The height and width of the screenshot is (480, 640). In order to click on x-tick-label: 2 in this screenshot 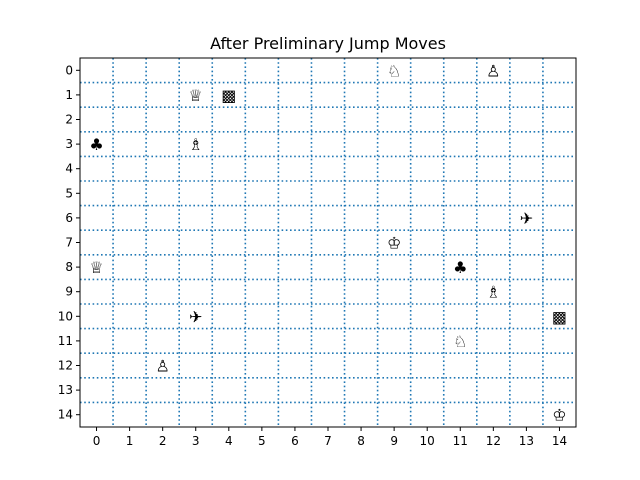, I will do `click(163, 441)`.